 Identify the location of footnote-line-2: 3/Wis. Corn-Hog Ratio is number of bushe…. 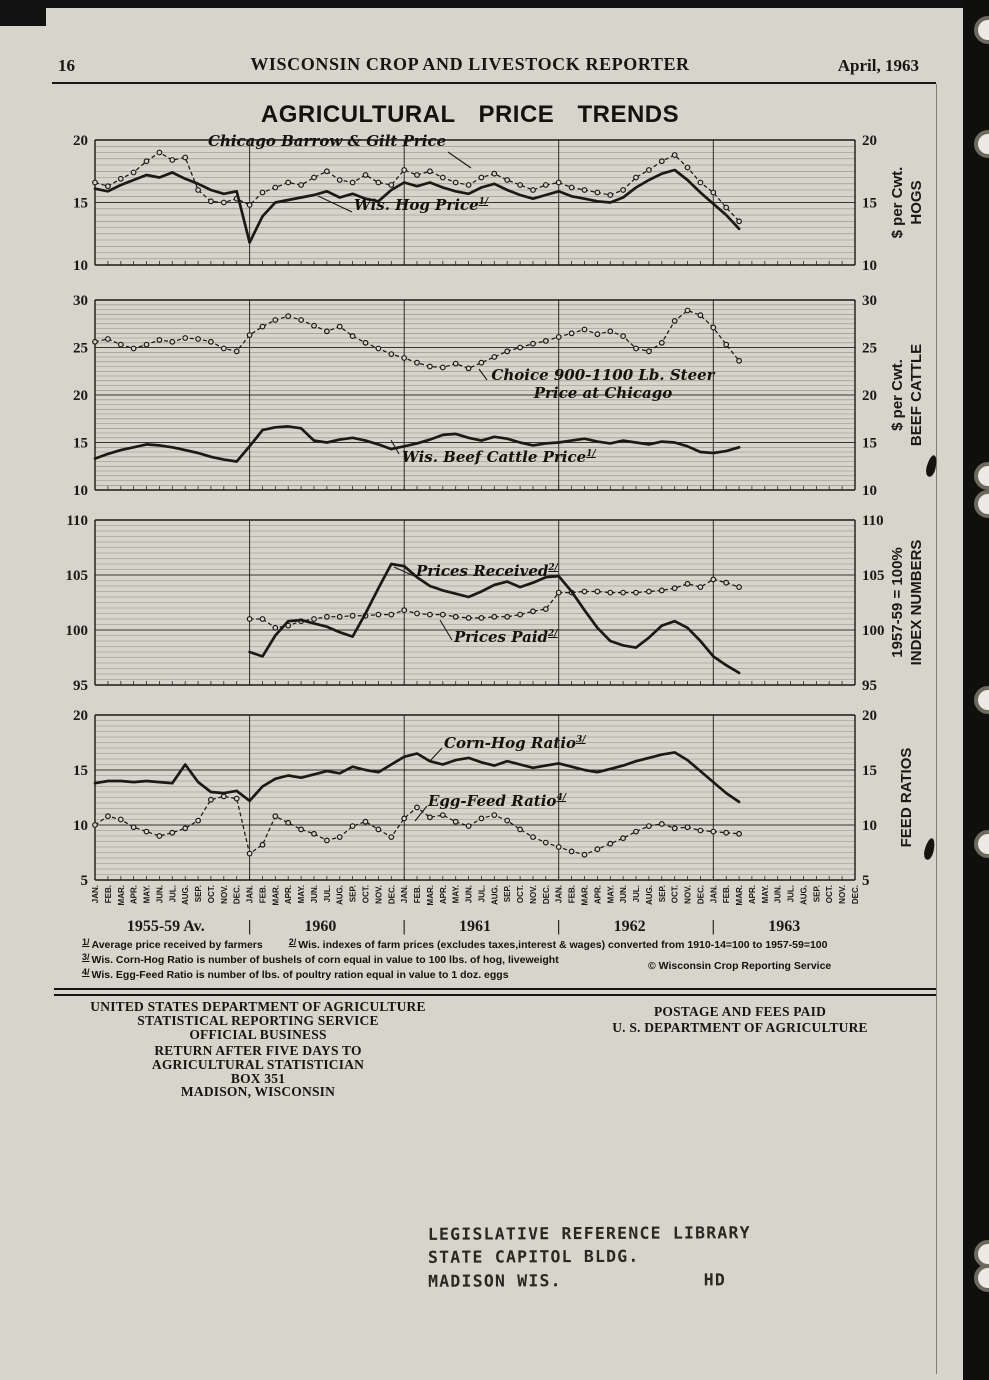
(487, 960).